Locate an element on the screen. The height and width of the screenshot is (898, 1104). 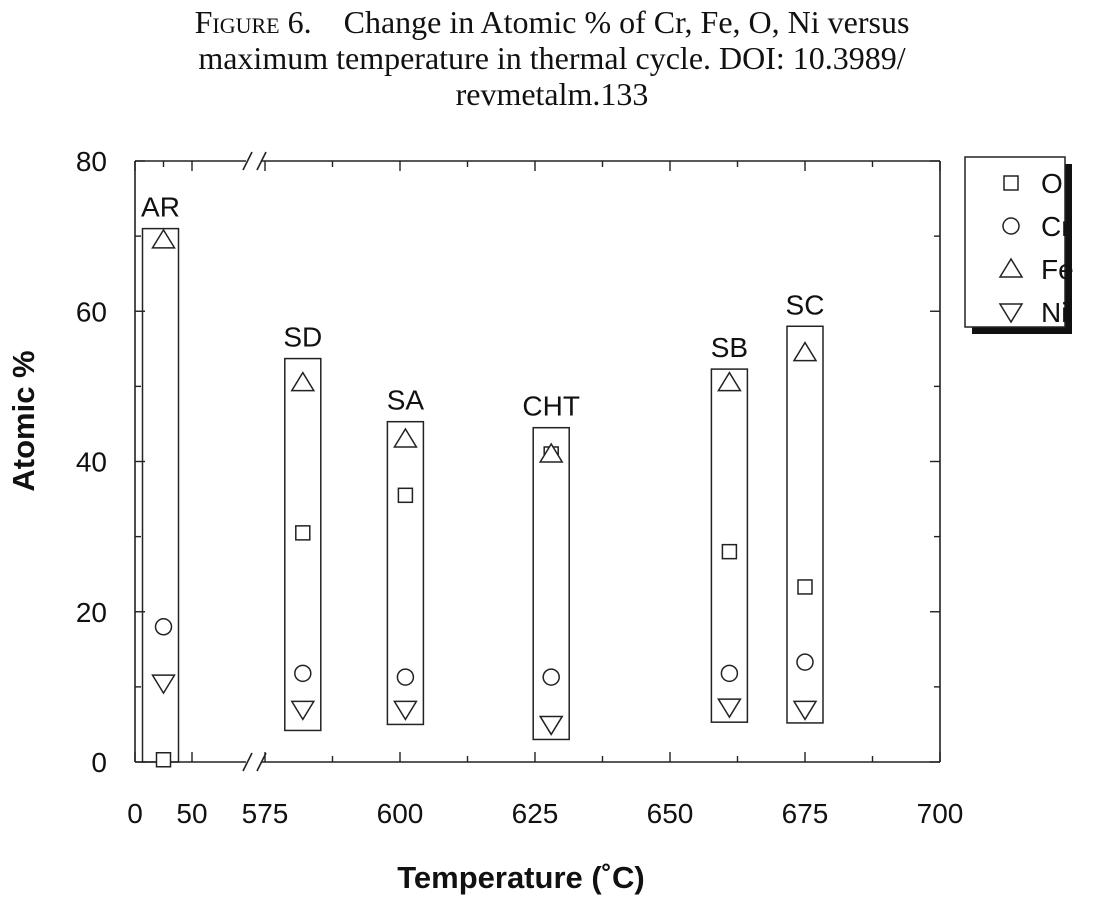
point-fe-cht is located at coordinates (551, 452).